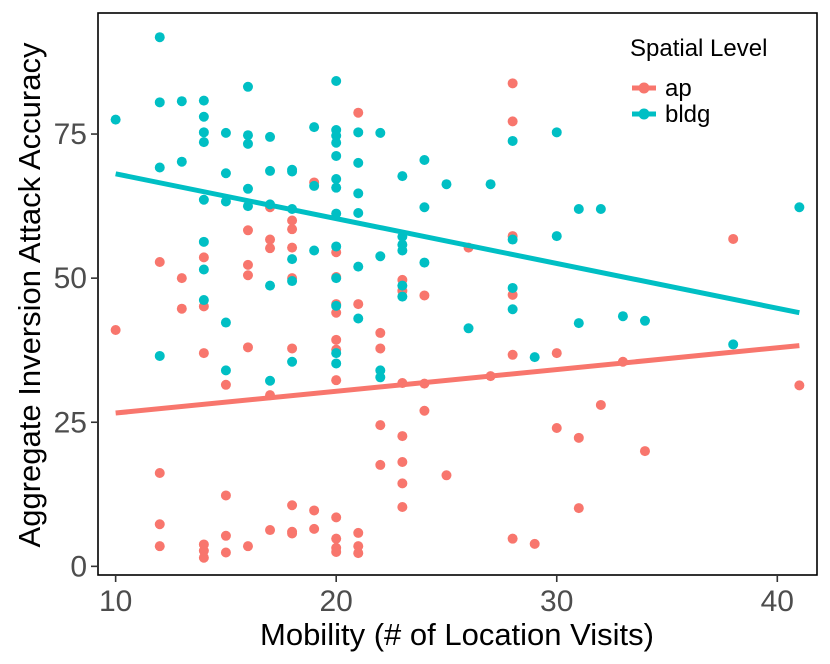 The height and width of the screenshot is (664, 830). What do you see at coordinates (644, 88) in the screenshot?
I see `legend-key-point` at bounding box center [644, 88].